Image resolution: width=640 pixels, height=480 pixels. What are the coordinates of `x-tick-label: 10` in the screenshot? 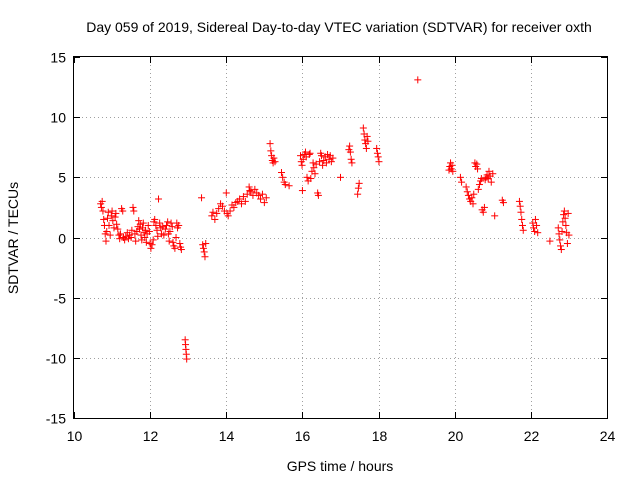 It's located at (75, 436).